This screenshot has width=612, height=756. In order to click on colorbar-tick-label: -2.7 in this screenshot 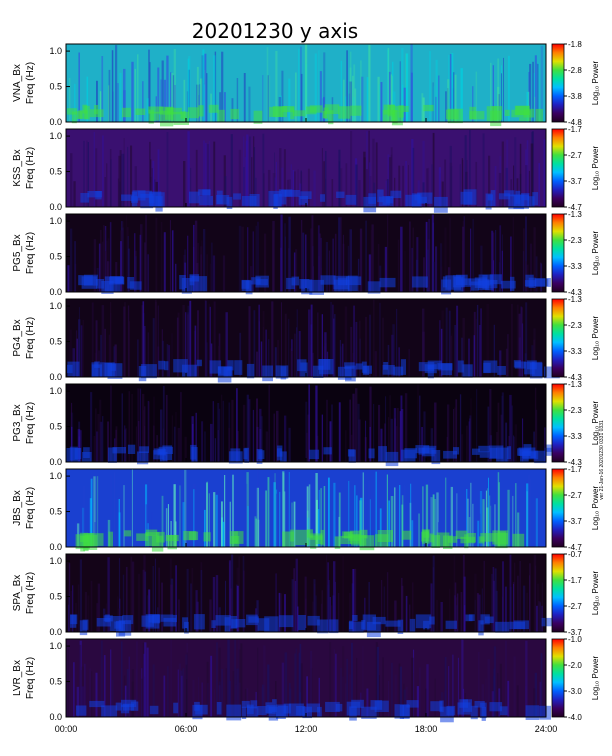, I will do `click(575, 155)`.